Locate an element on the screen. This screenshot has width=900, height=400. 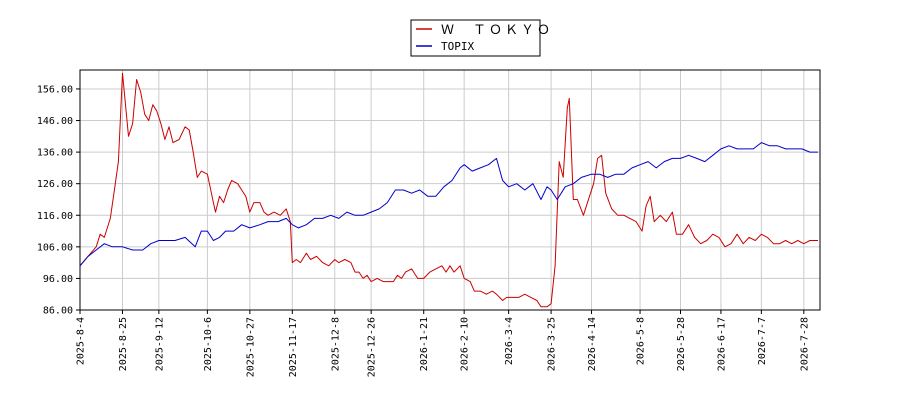
x-tick-label: 2025-8-4 is located at coordinates (81, 341).